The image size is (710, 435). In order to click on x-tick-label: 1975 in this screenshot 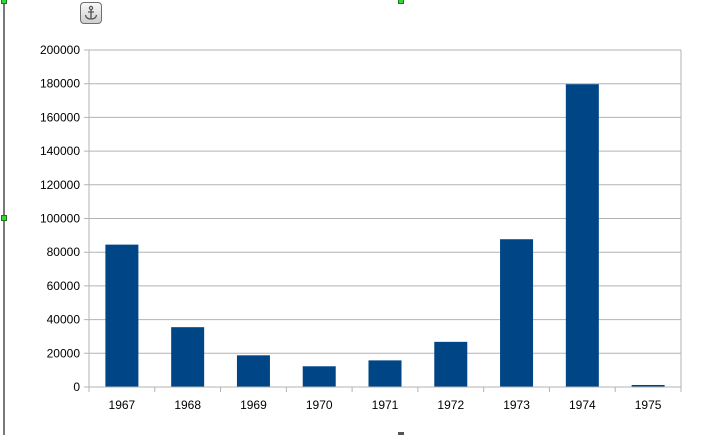, I will do `click(648, 405)`.